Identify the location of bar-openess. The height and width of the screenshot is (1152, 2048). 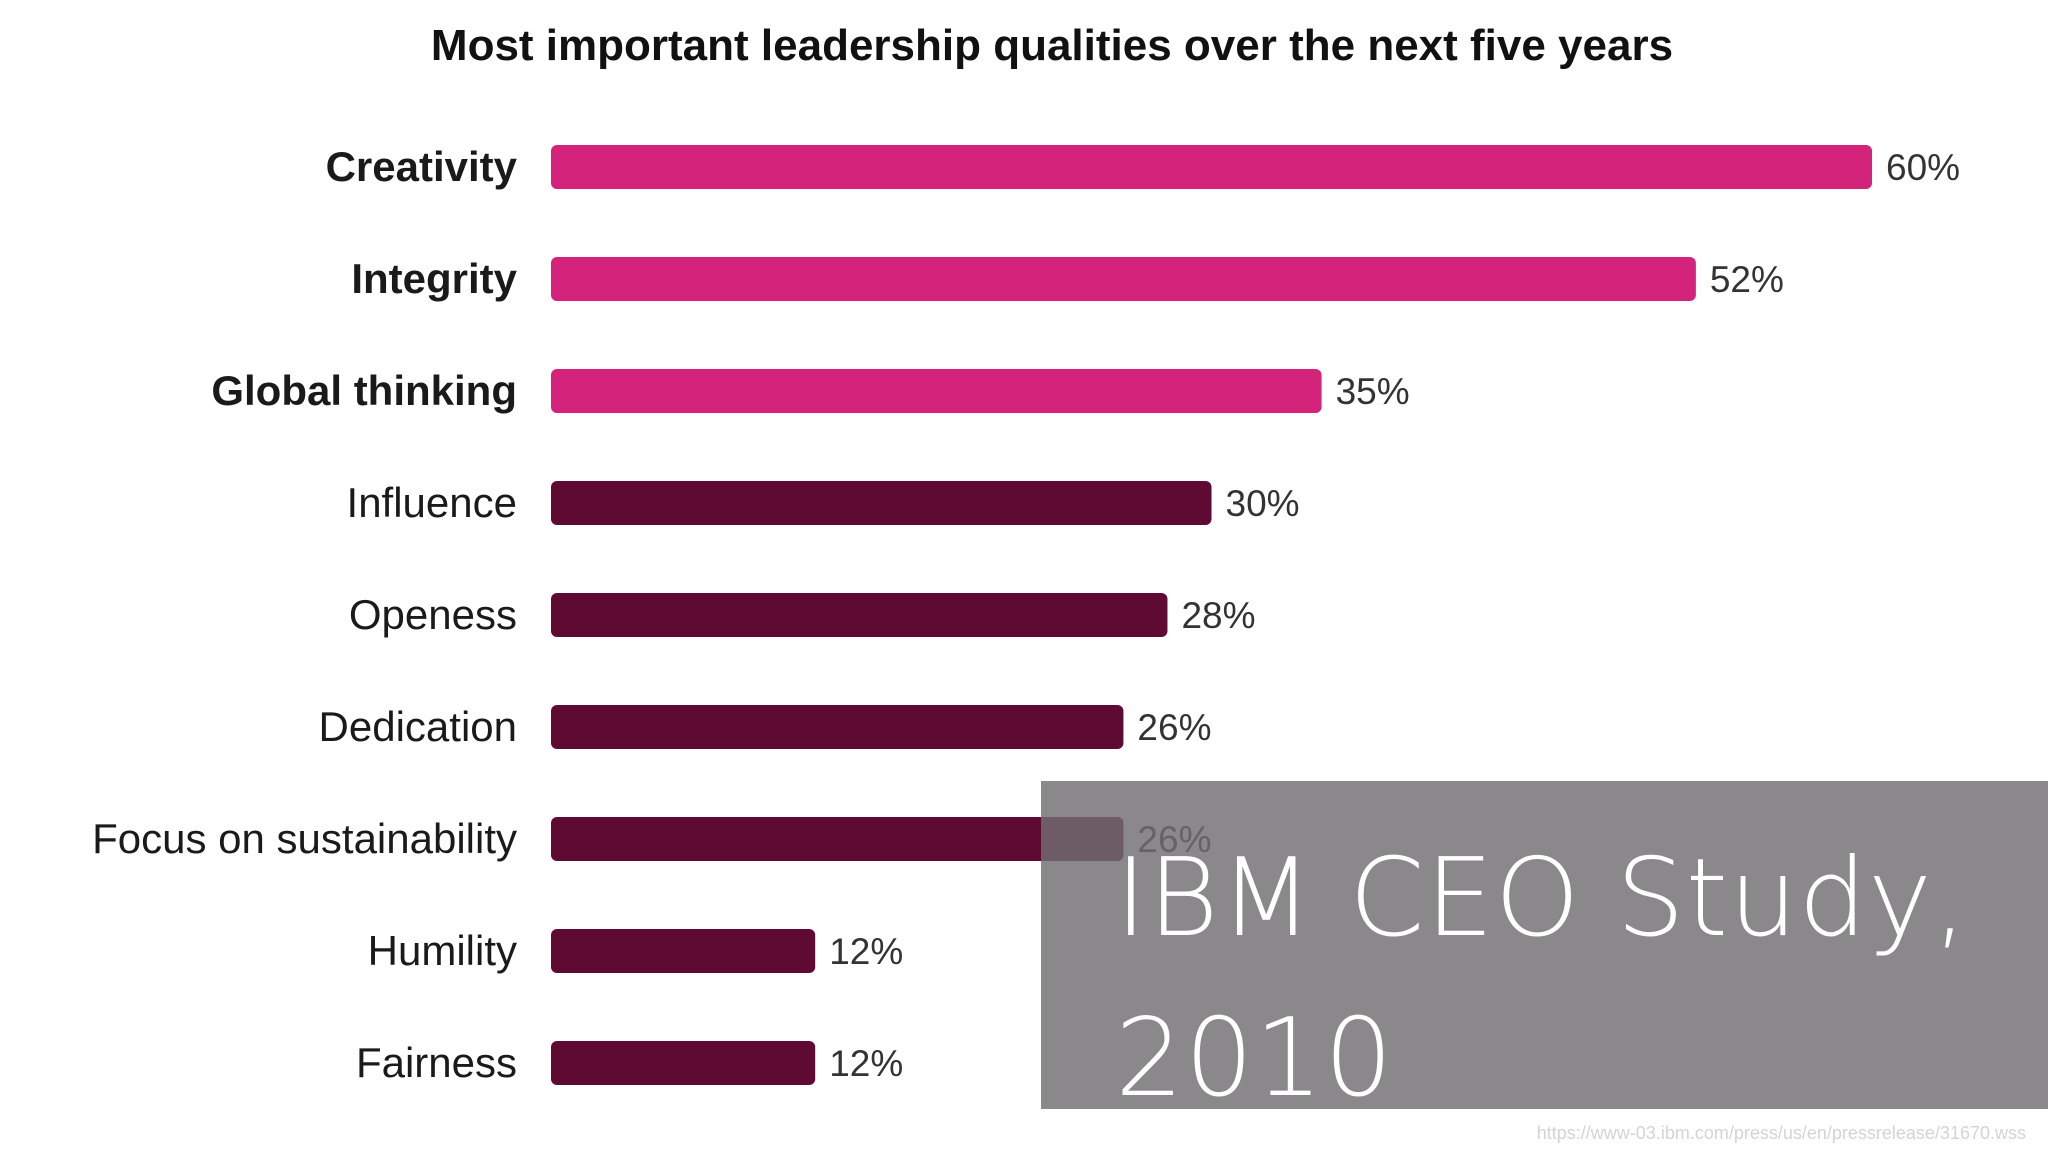
(859, 615).